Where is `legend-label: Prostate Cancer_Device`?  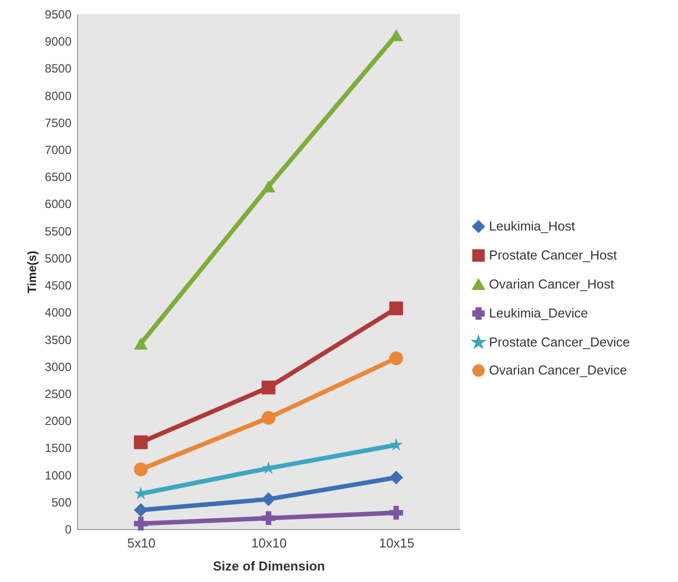
legend-label: Prostate Cancer_Device is located at coordinates (559, 342).